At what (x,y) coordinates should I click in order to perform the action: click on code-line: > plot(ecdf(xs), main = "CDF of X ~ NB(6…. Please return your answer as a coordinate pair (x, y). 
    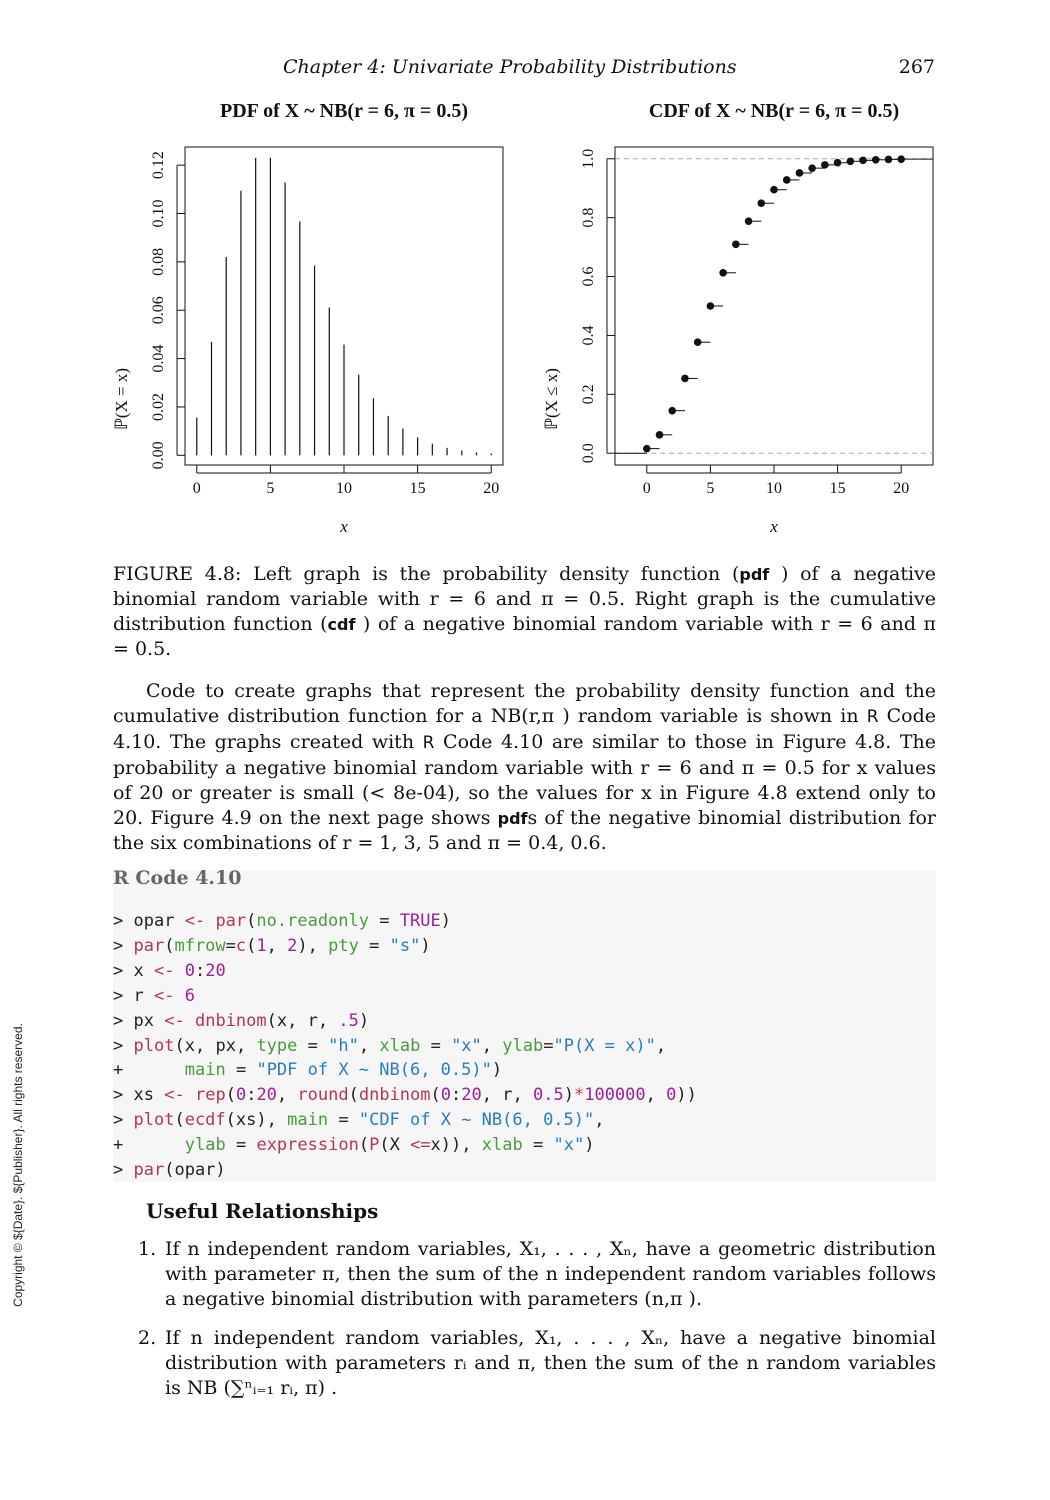
    Looking at the image, I should click on (359, 1120).